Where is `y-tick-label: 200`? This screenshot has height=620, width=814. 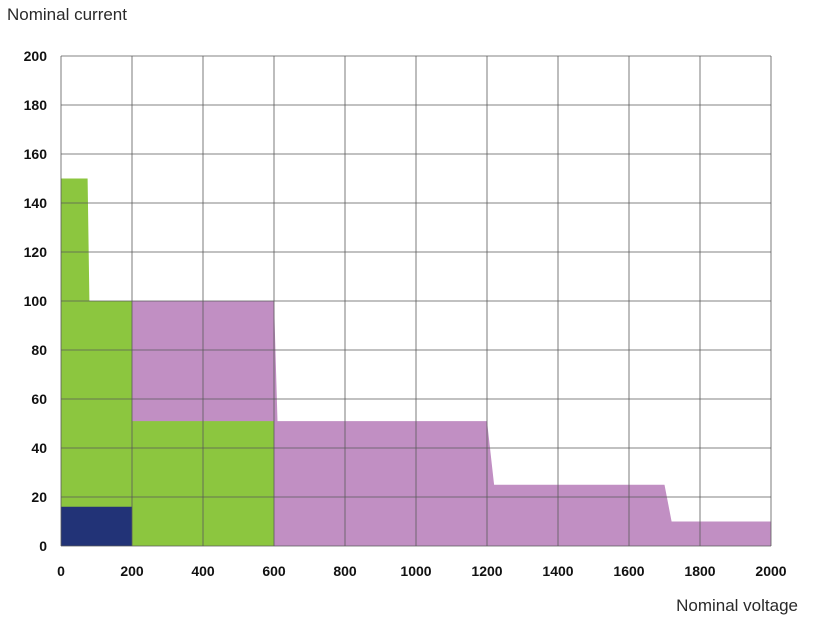
y-tick-label: 200 is located at coordinates (36, 56).